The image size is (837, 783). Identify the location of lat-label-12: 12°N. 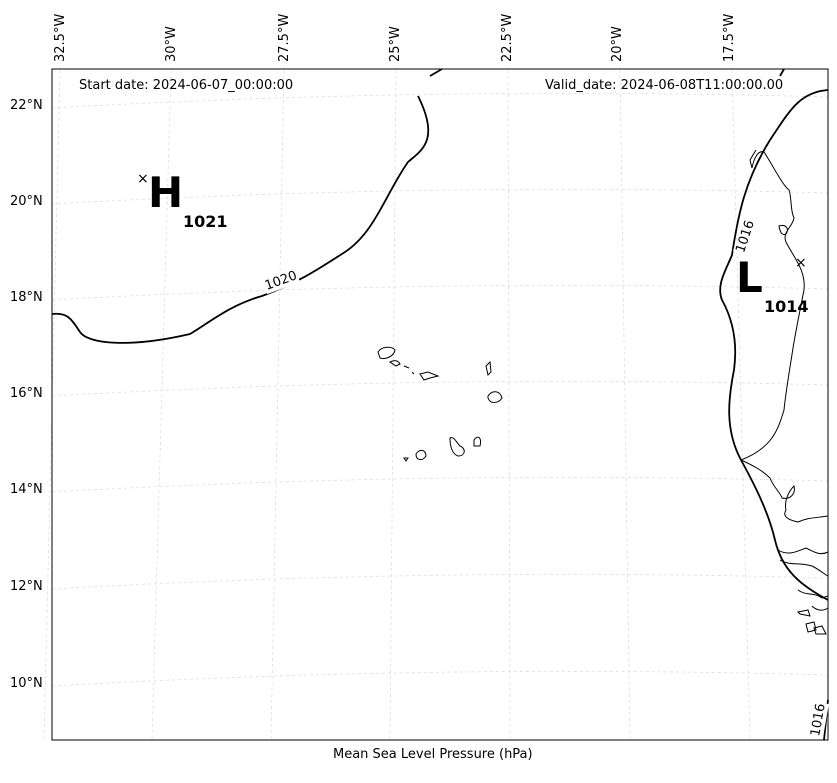
(26, 586).